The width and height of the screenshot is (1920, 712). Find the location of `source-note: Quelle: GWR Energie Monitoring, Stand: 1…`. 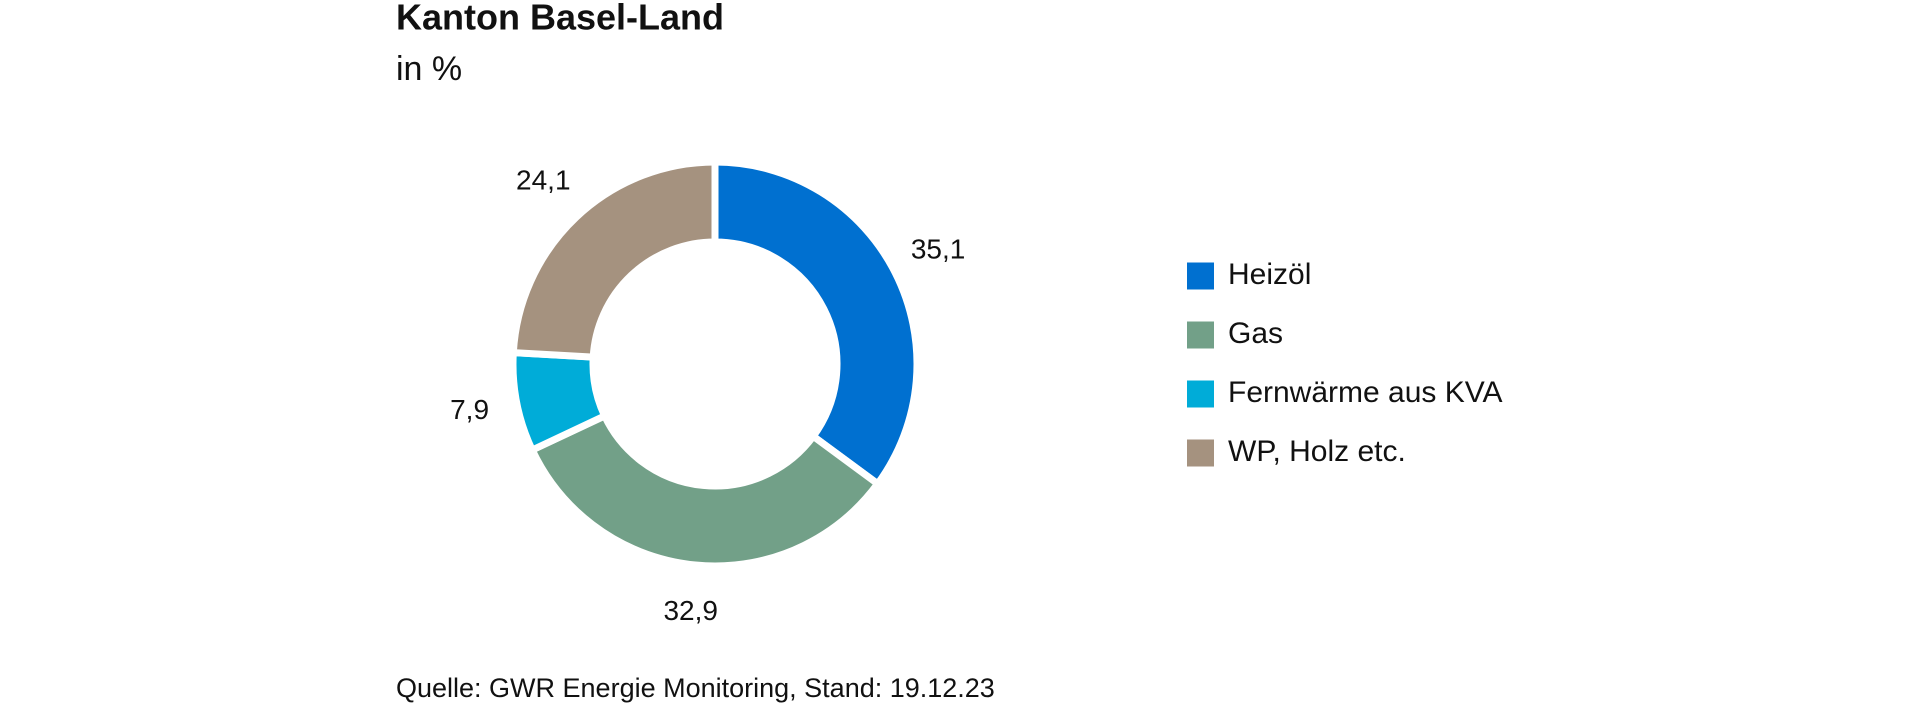

source-note: Quelle: GWR Energie Monitoring, Stand: 1… is located at coordinates (695, 688).